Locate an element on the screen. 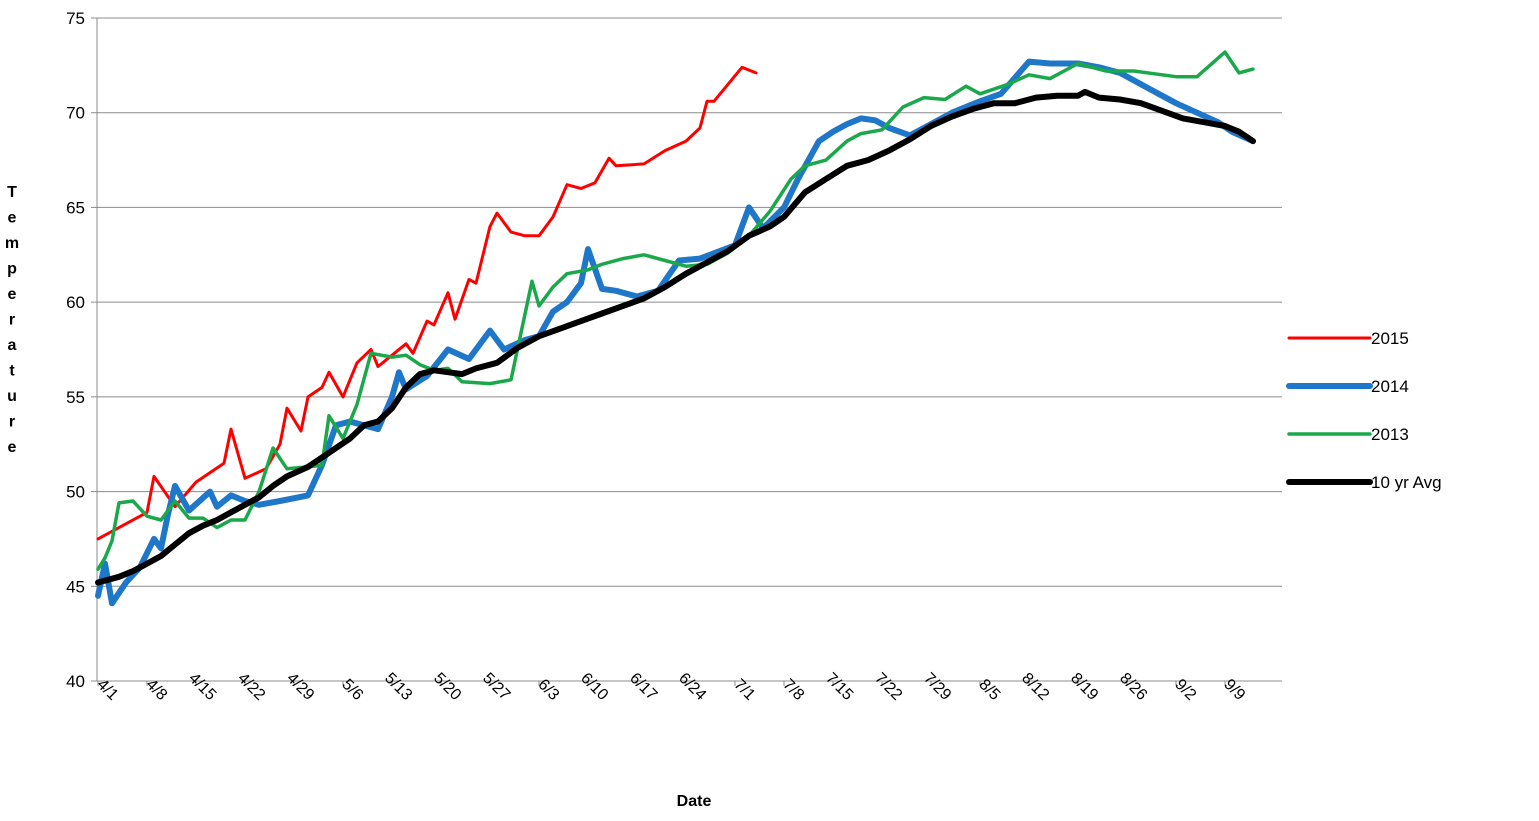  x-tick-label-8-26: 8/26 is located at coordinates (1133, 687).